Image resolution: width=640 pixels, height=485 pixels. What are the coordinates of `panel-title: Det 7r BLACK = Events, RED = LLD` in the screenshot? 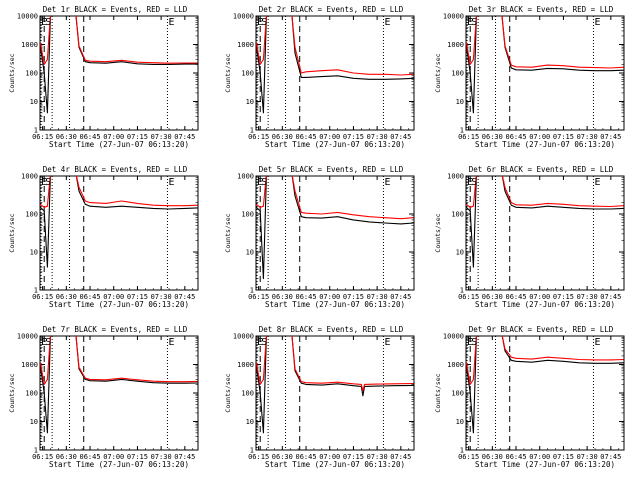 It's located at (115, 329).